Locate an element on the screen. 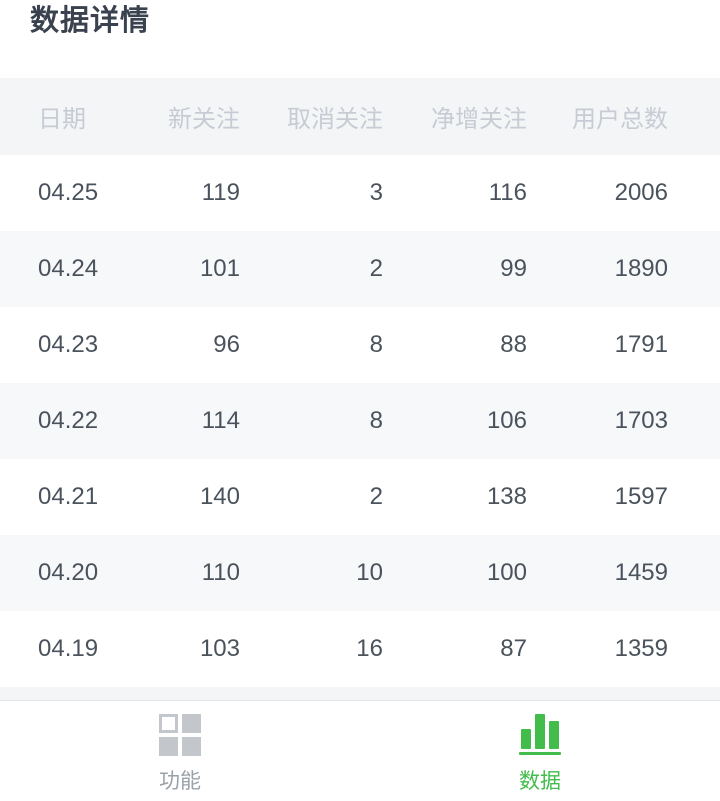  tab-data: 数据 is located at coordinates (540, 751).